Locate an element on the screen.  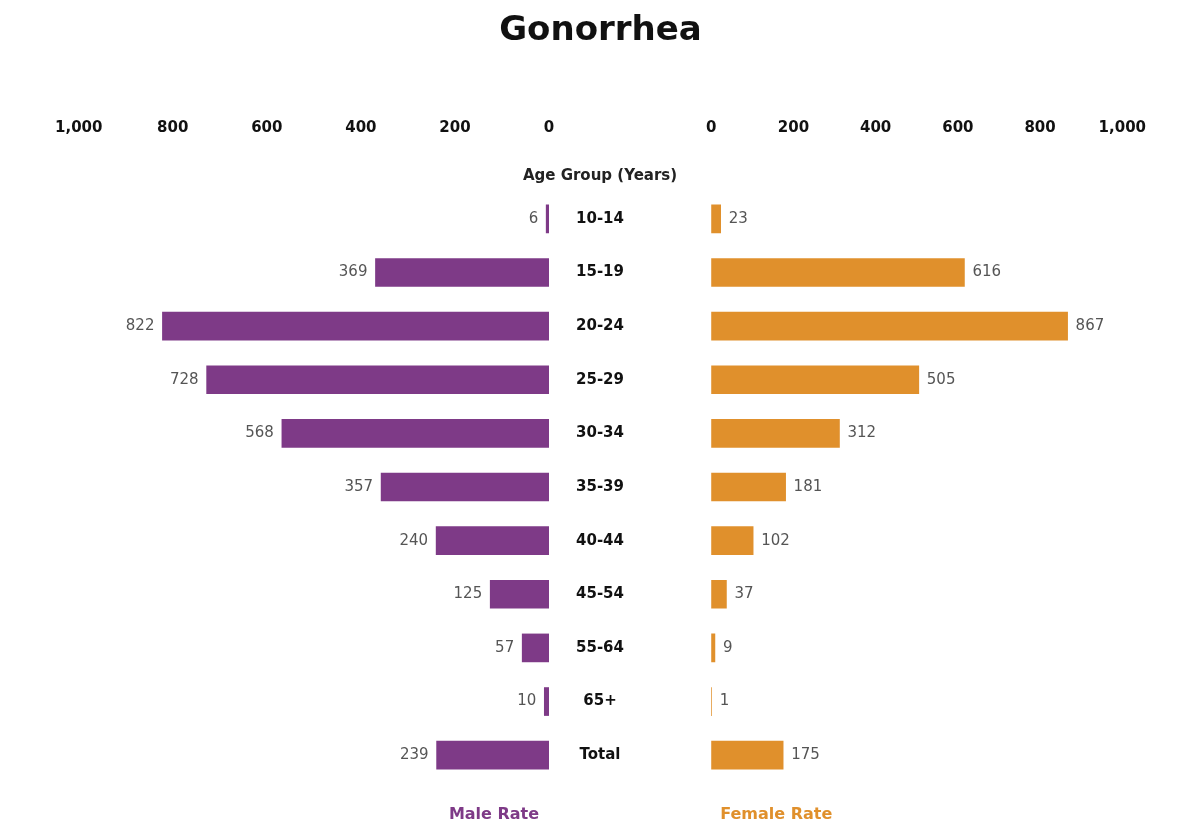
data-label: 312 is located at coordinates (862, 432).